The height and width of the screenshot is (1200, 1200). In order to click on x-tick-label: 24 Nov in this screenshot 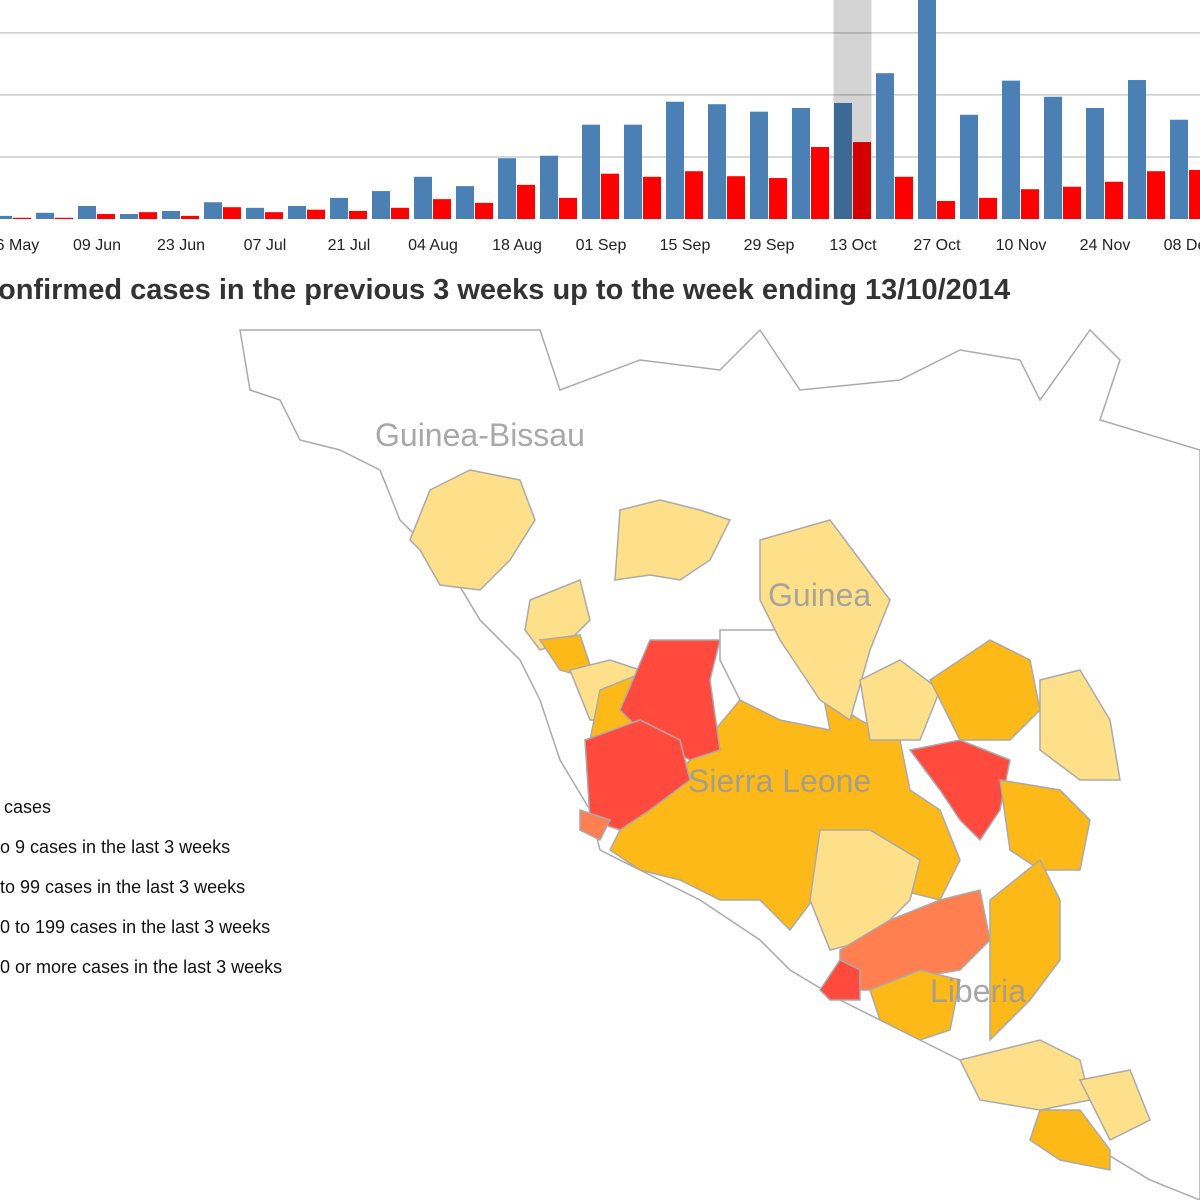, I will do `click(1105, 245)`.